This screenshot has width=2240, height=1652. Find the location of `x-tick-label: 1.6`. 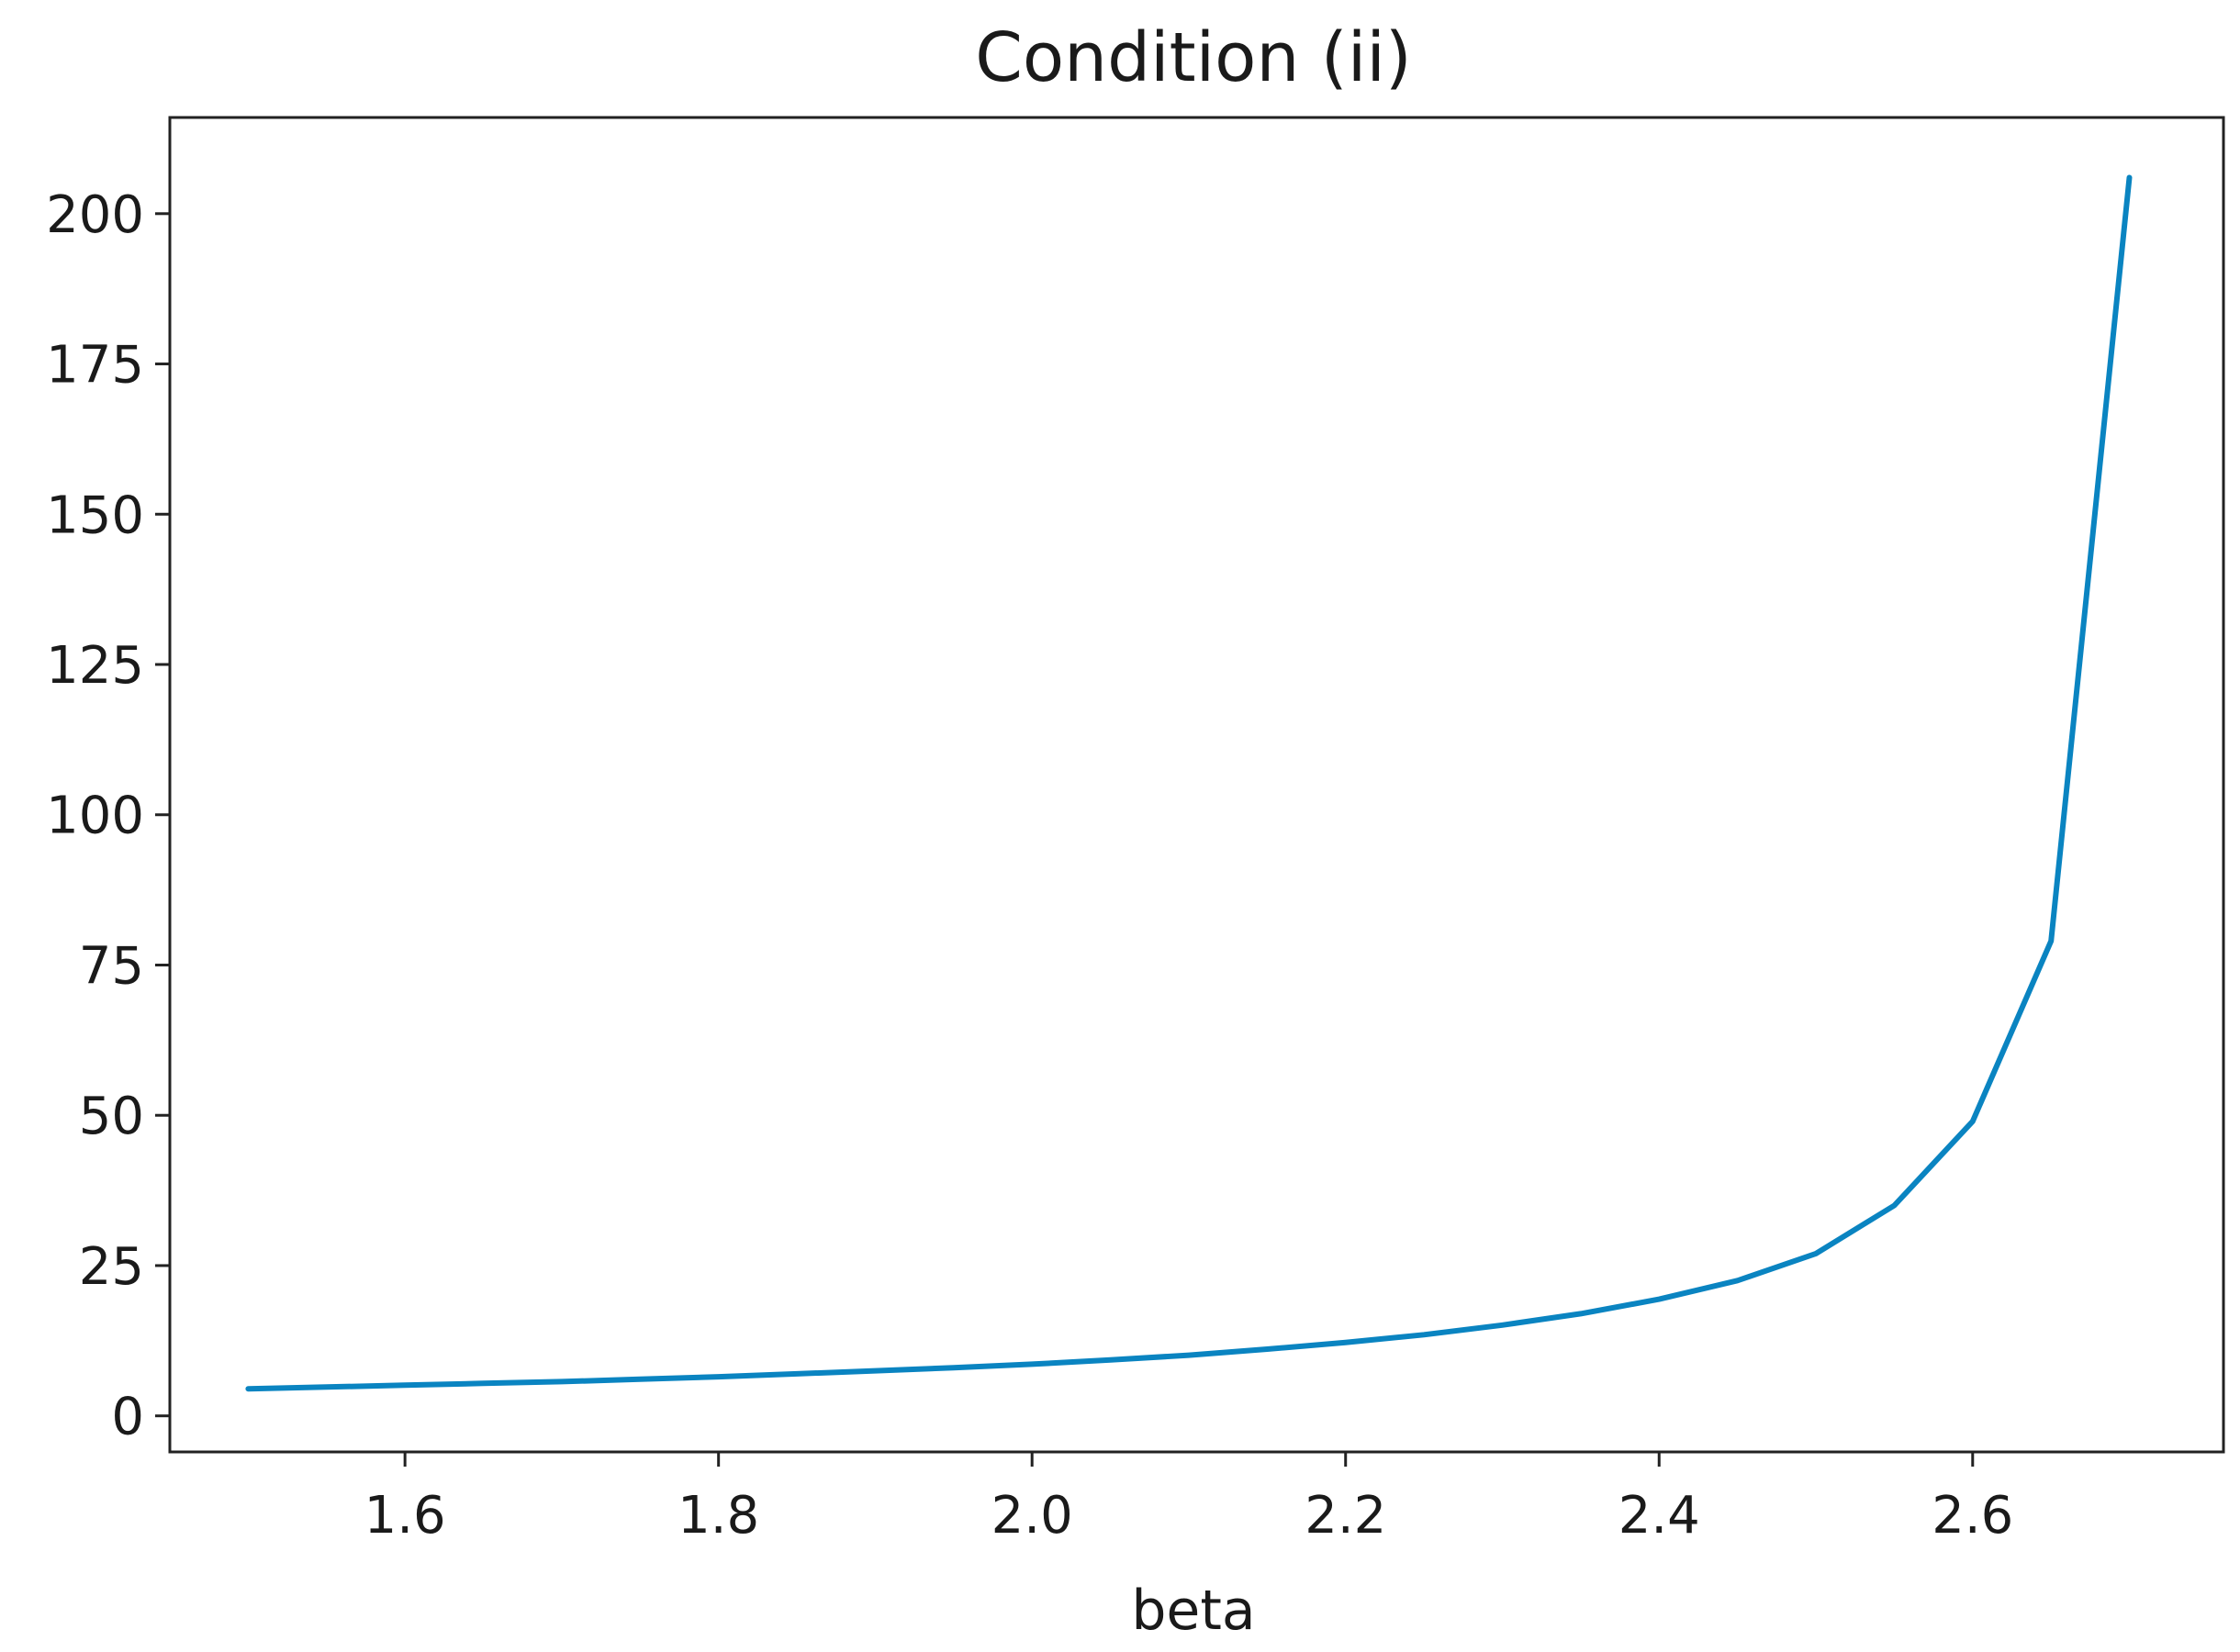

x-tick-label: 1.6 is located at coordinates (405, 1516).